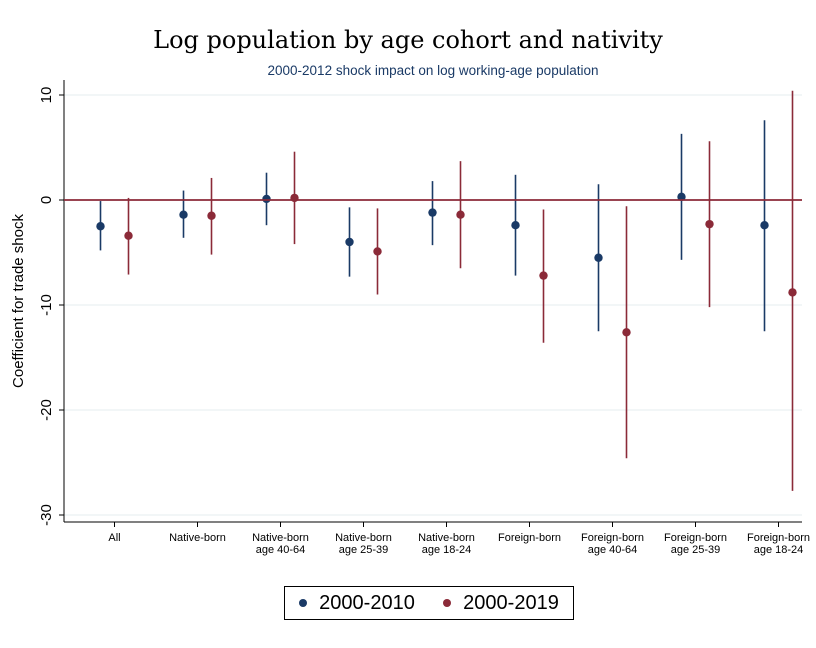  I want to click on x-tick-label: Foreign-born age 40-64, so click(612, 544).